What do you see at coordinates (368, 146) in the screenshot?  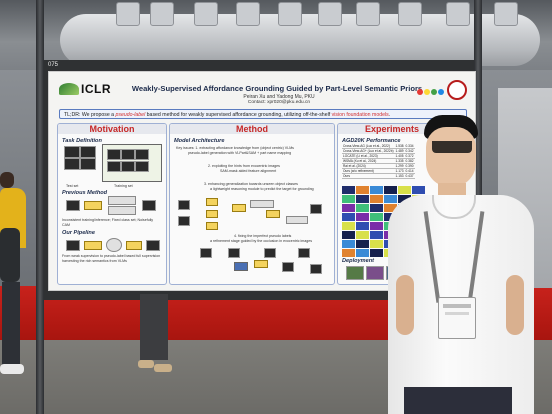 I see `results-table-cell: Cross-View-AG (Luo et al., 2022)` at bounding box center [368, 146].